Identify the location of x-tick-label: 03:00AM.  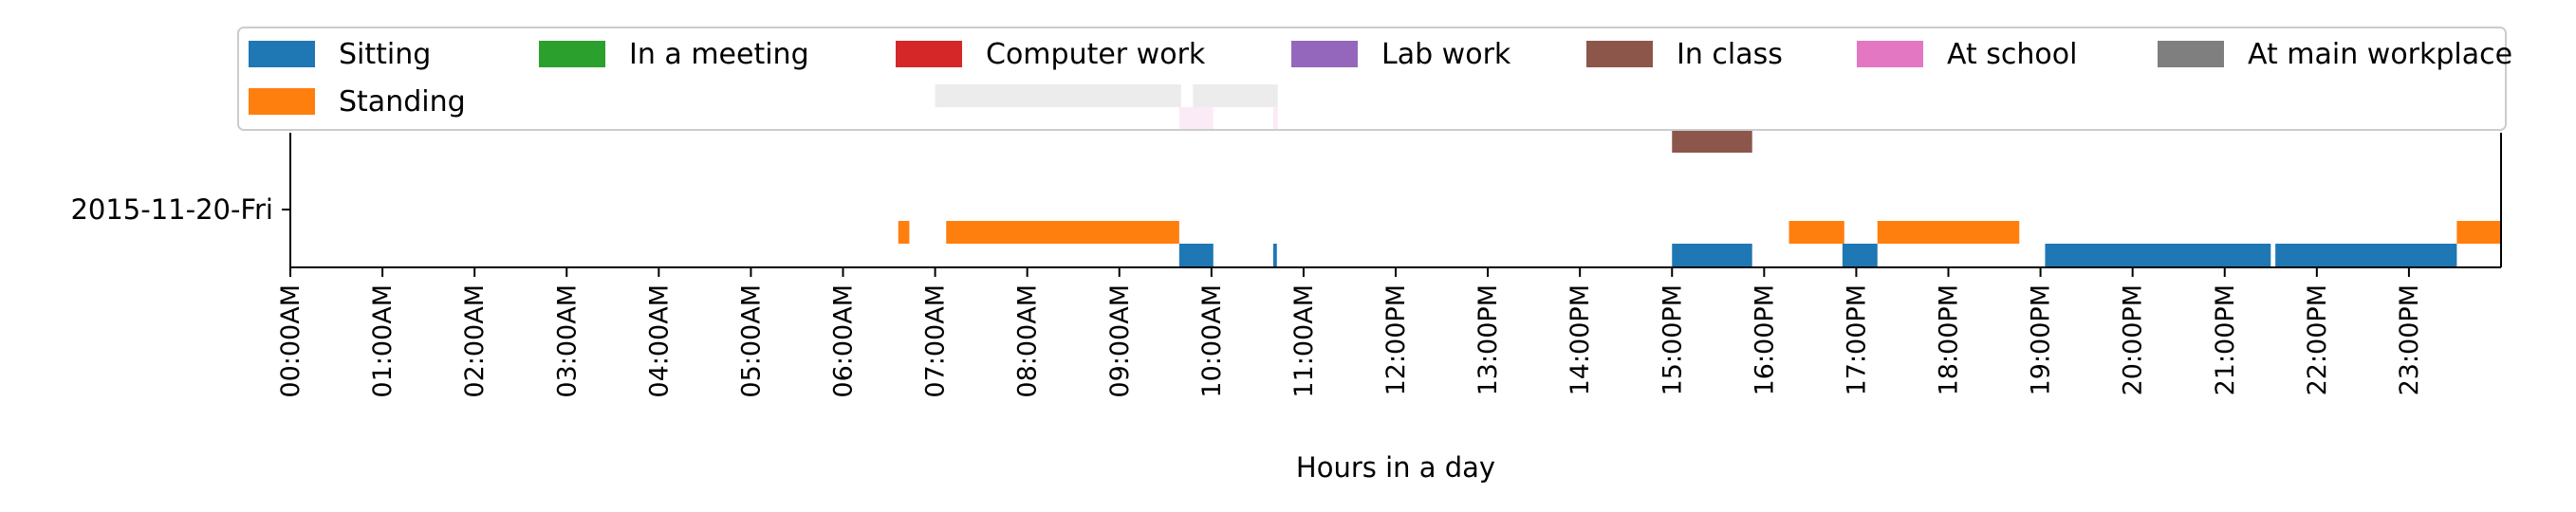
(567, 341).